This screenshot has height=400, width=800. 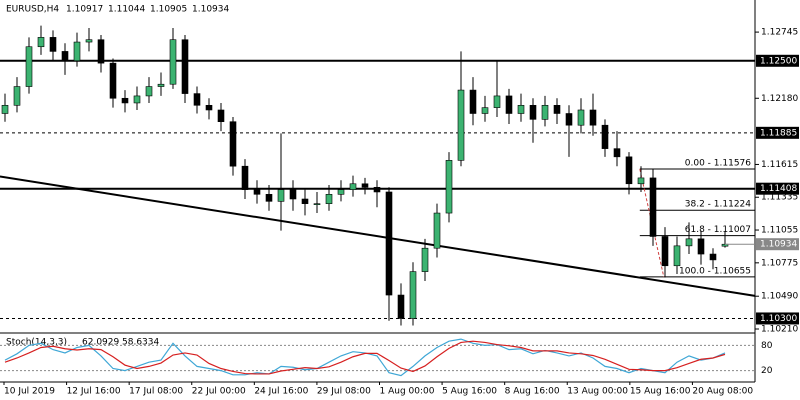 I want to click on y-tick-label: 1.11335, so click(x=779, y=198).